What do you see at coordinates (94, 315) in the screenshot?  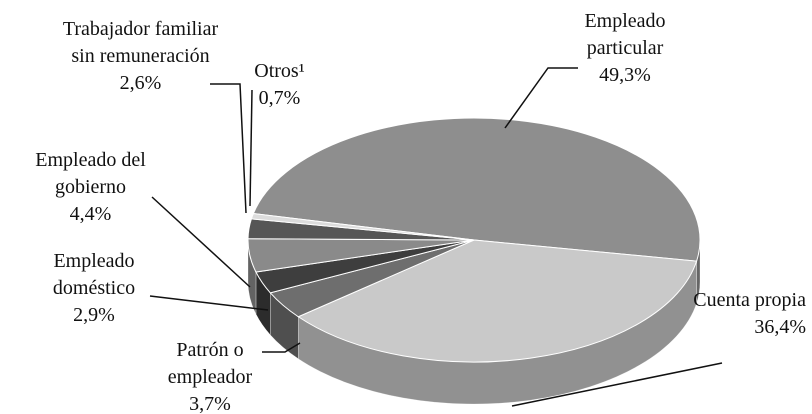 I see `value-label: 2,9%` at bounding box center [94, 315].